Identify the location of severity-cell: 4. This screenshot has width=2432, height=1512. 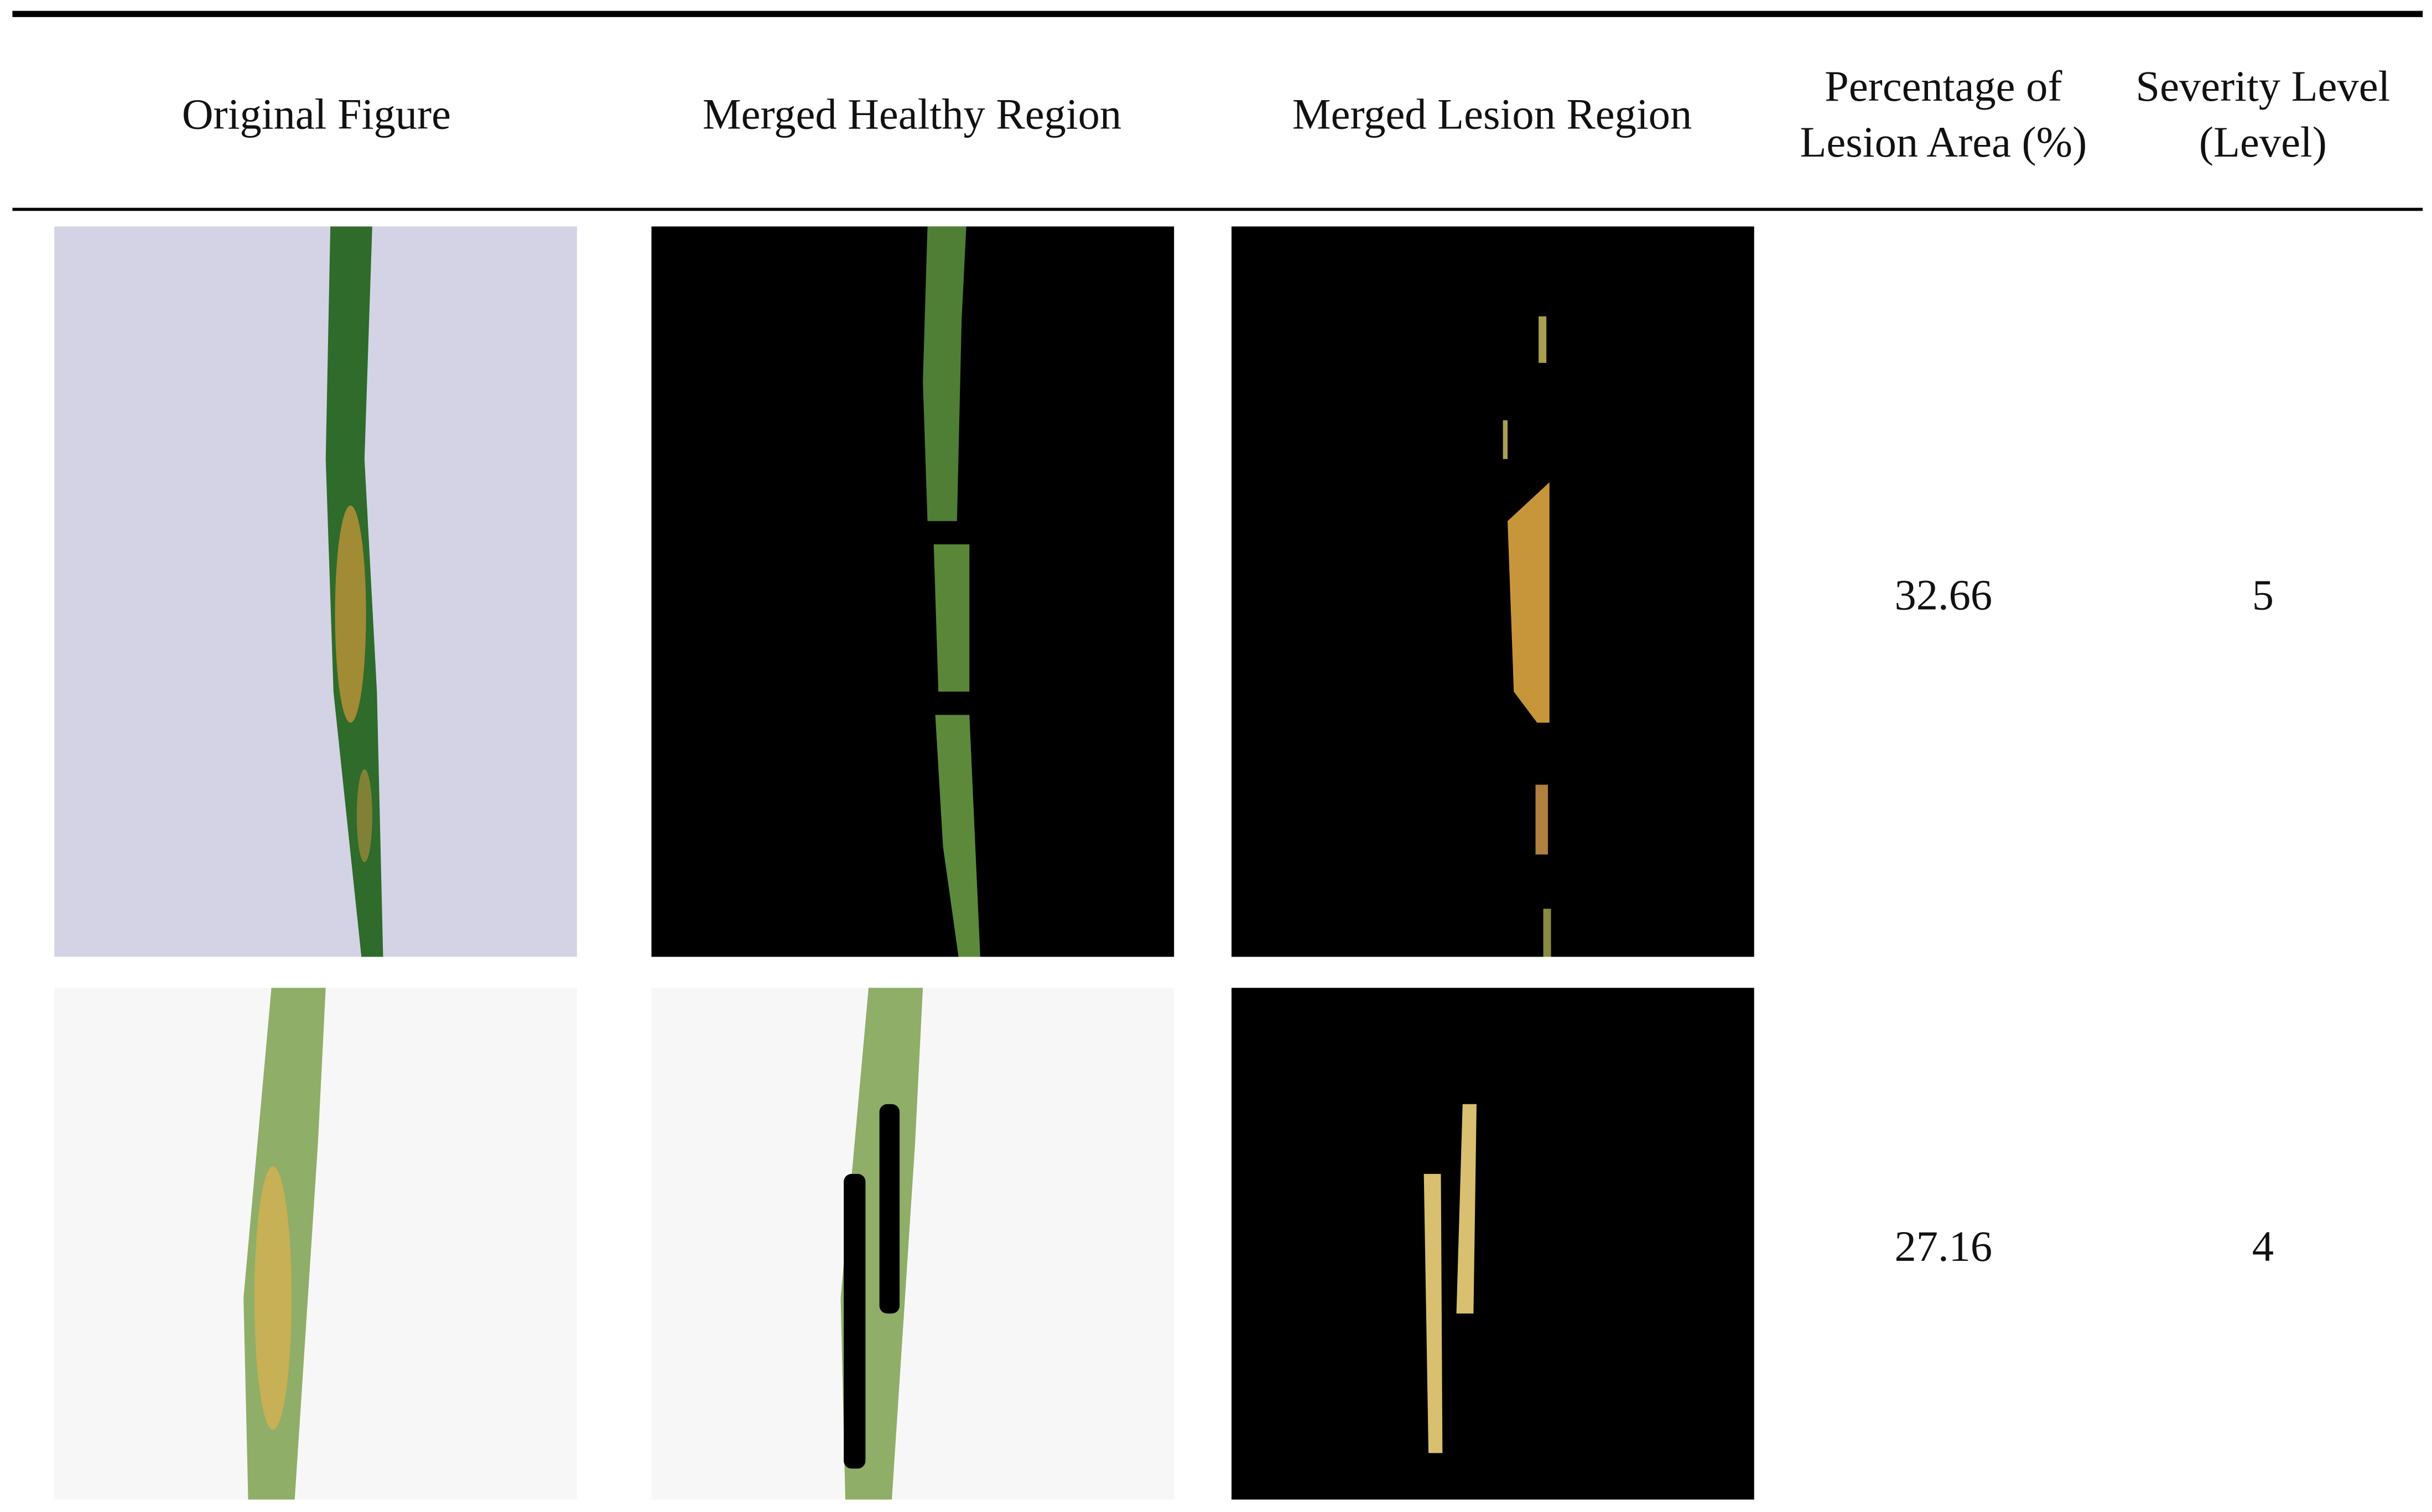
(2263, 1247).